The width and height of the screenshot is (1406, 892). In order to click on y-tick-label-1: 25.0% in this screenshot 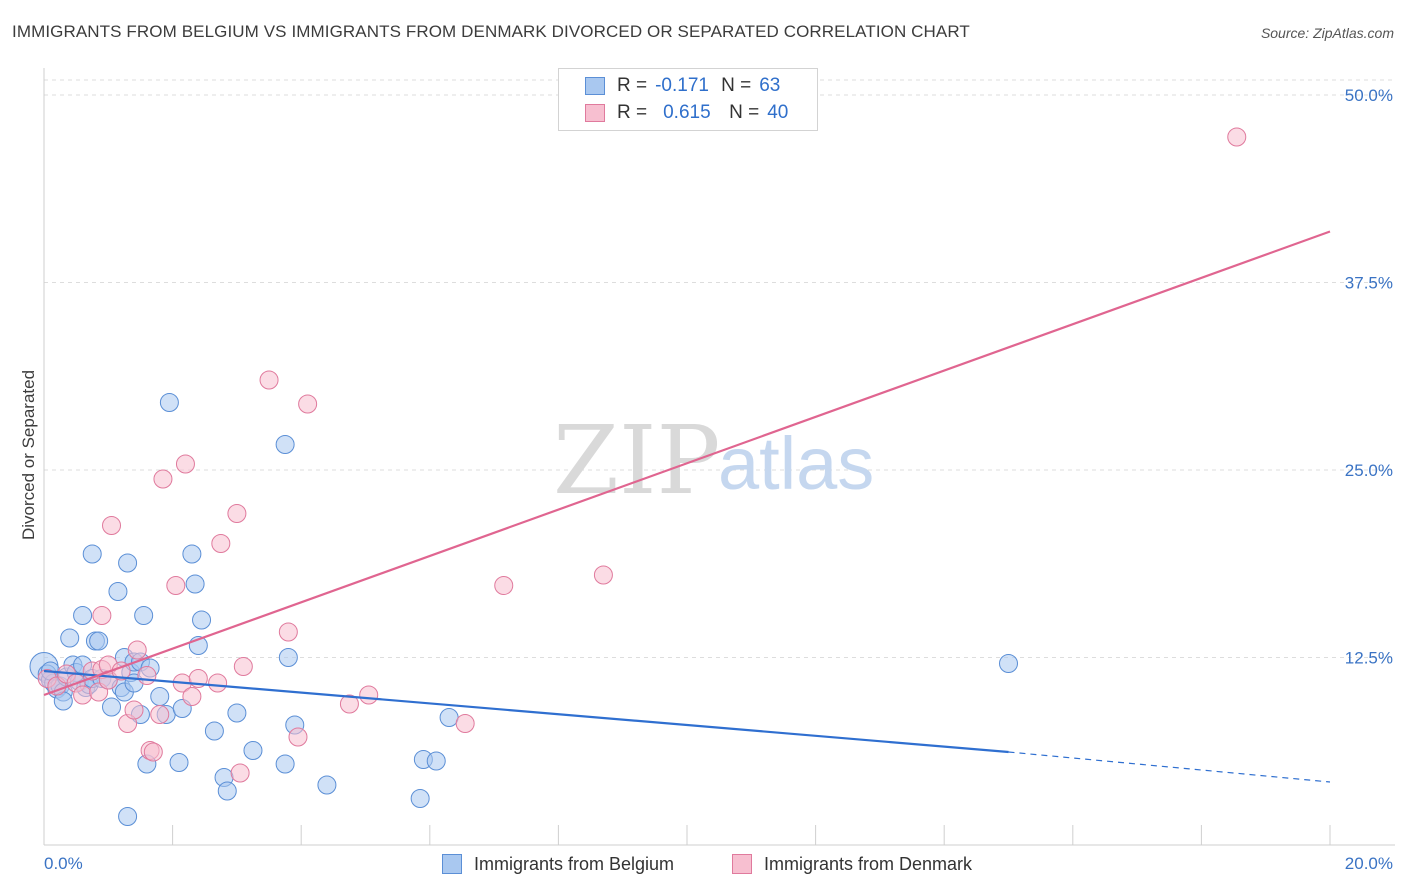, I will do `click(1369, 470)`.